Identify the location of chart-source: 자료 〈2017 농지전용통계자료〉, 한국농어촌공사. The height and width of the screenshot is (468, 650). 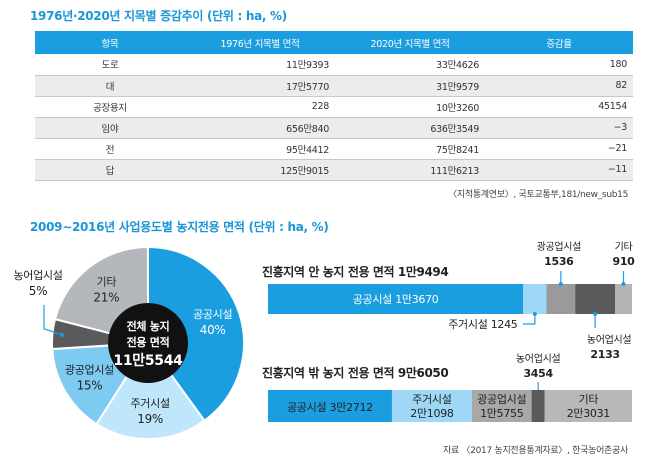
(535, 451).